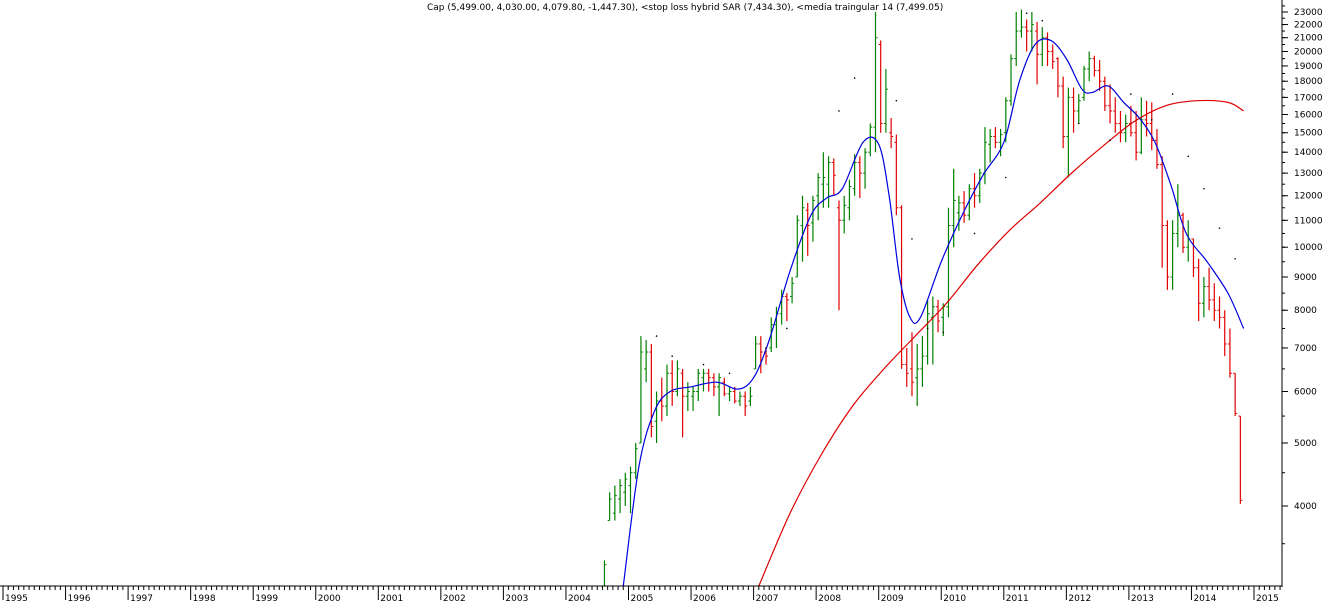  I want to click on y-tick-label: 11000, so click(1308, 221).